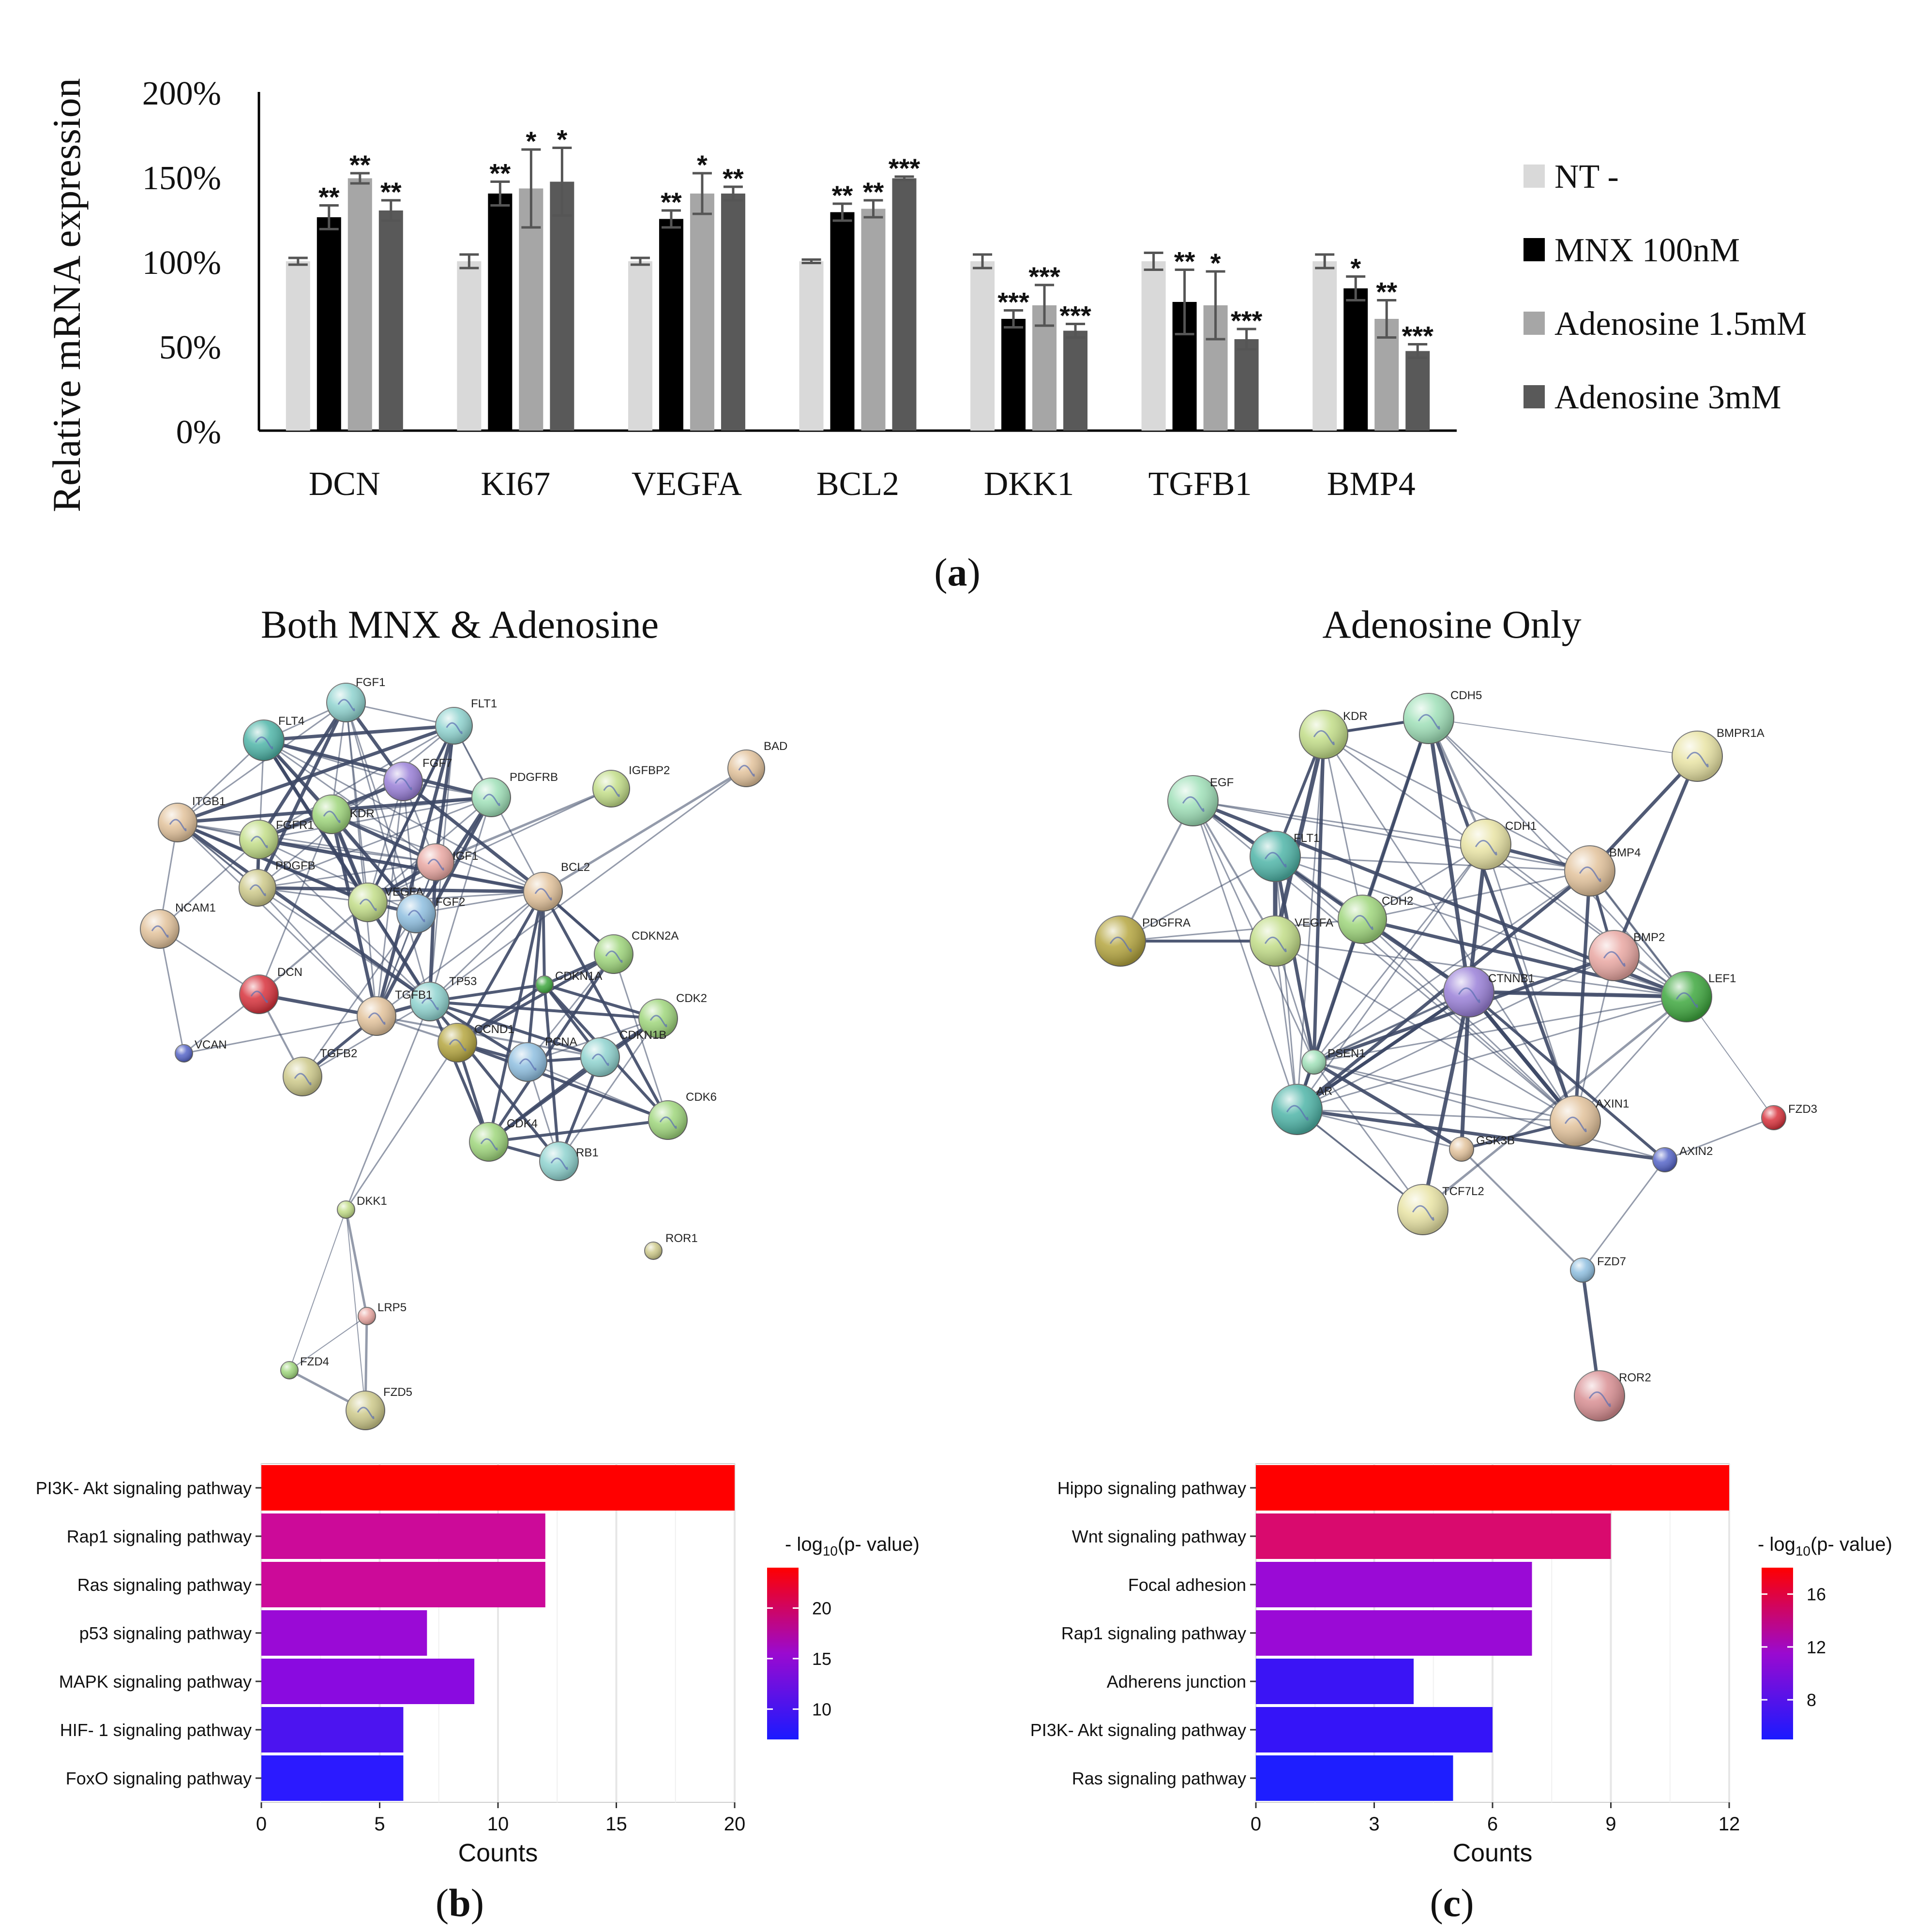 The image size is (1931, 1932). I want to click on c-colorbar, so click(1777, 1653).